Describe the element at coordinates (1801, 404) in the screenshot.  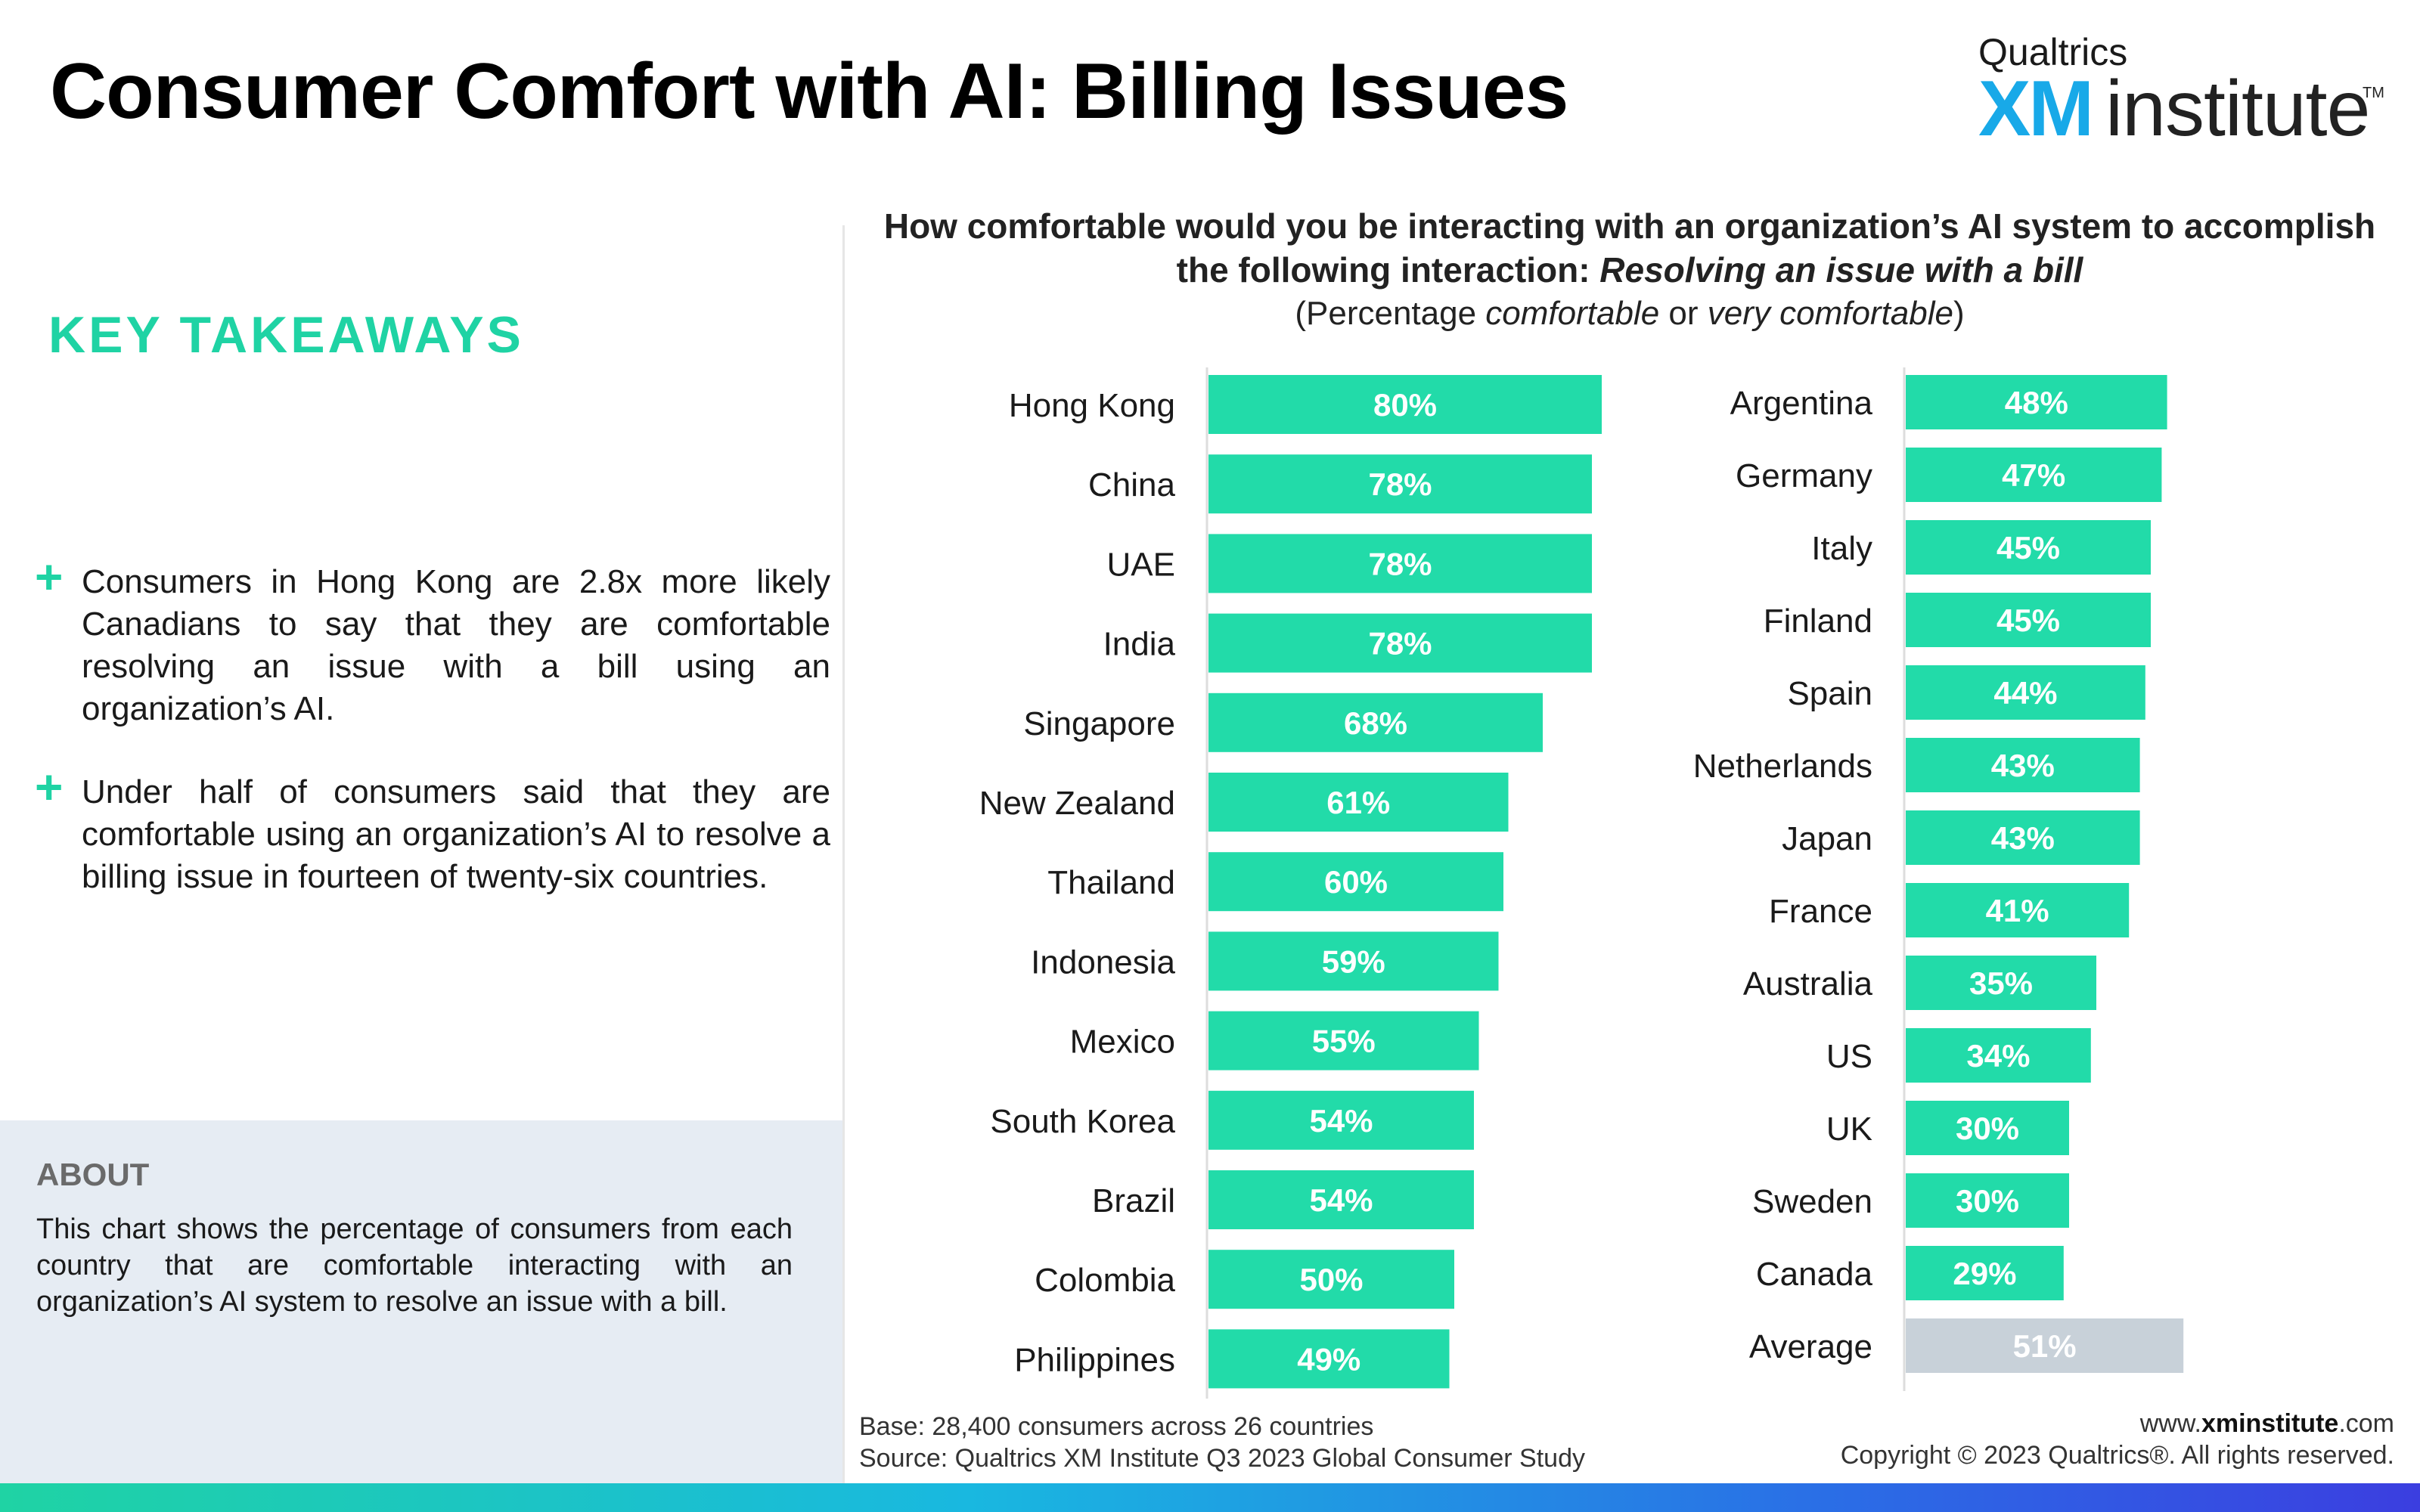
I see `category-label: Argentina` at that location.